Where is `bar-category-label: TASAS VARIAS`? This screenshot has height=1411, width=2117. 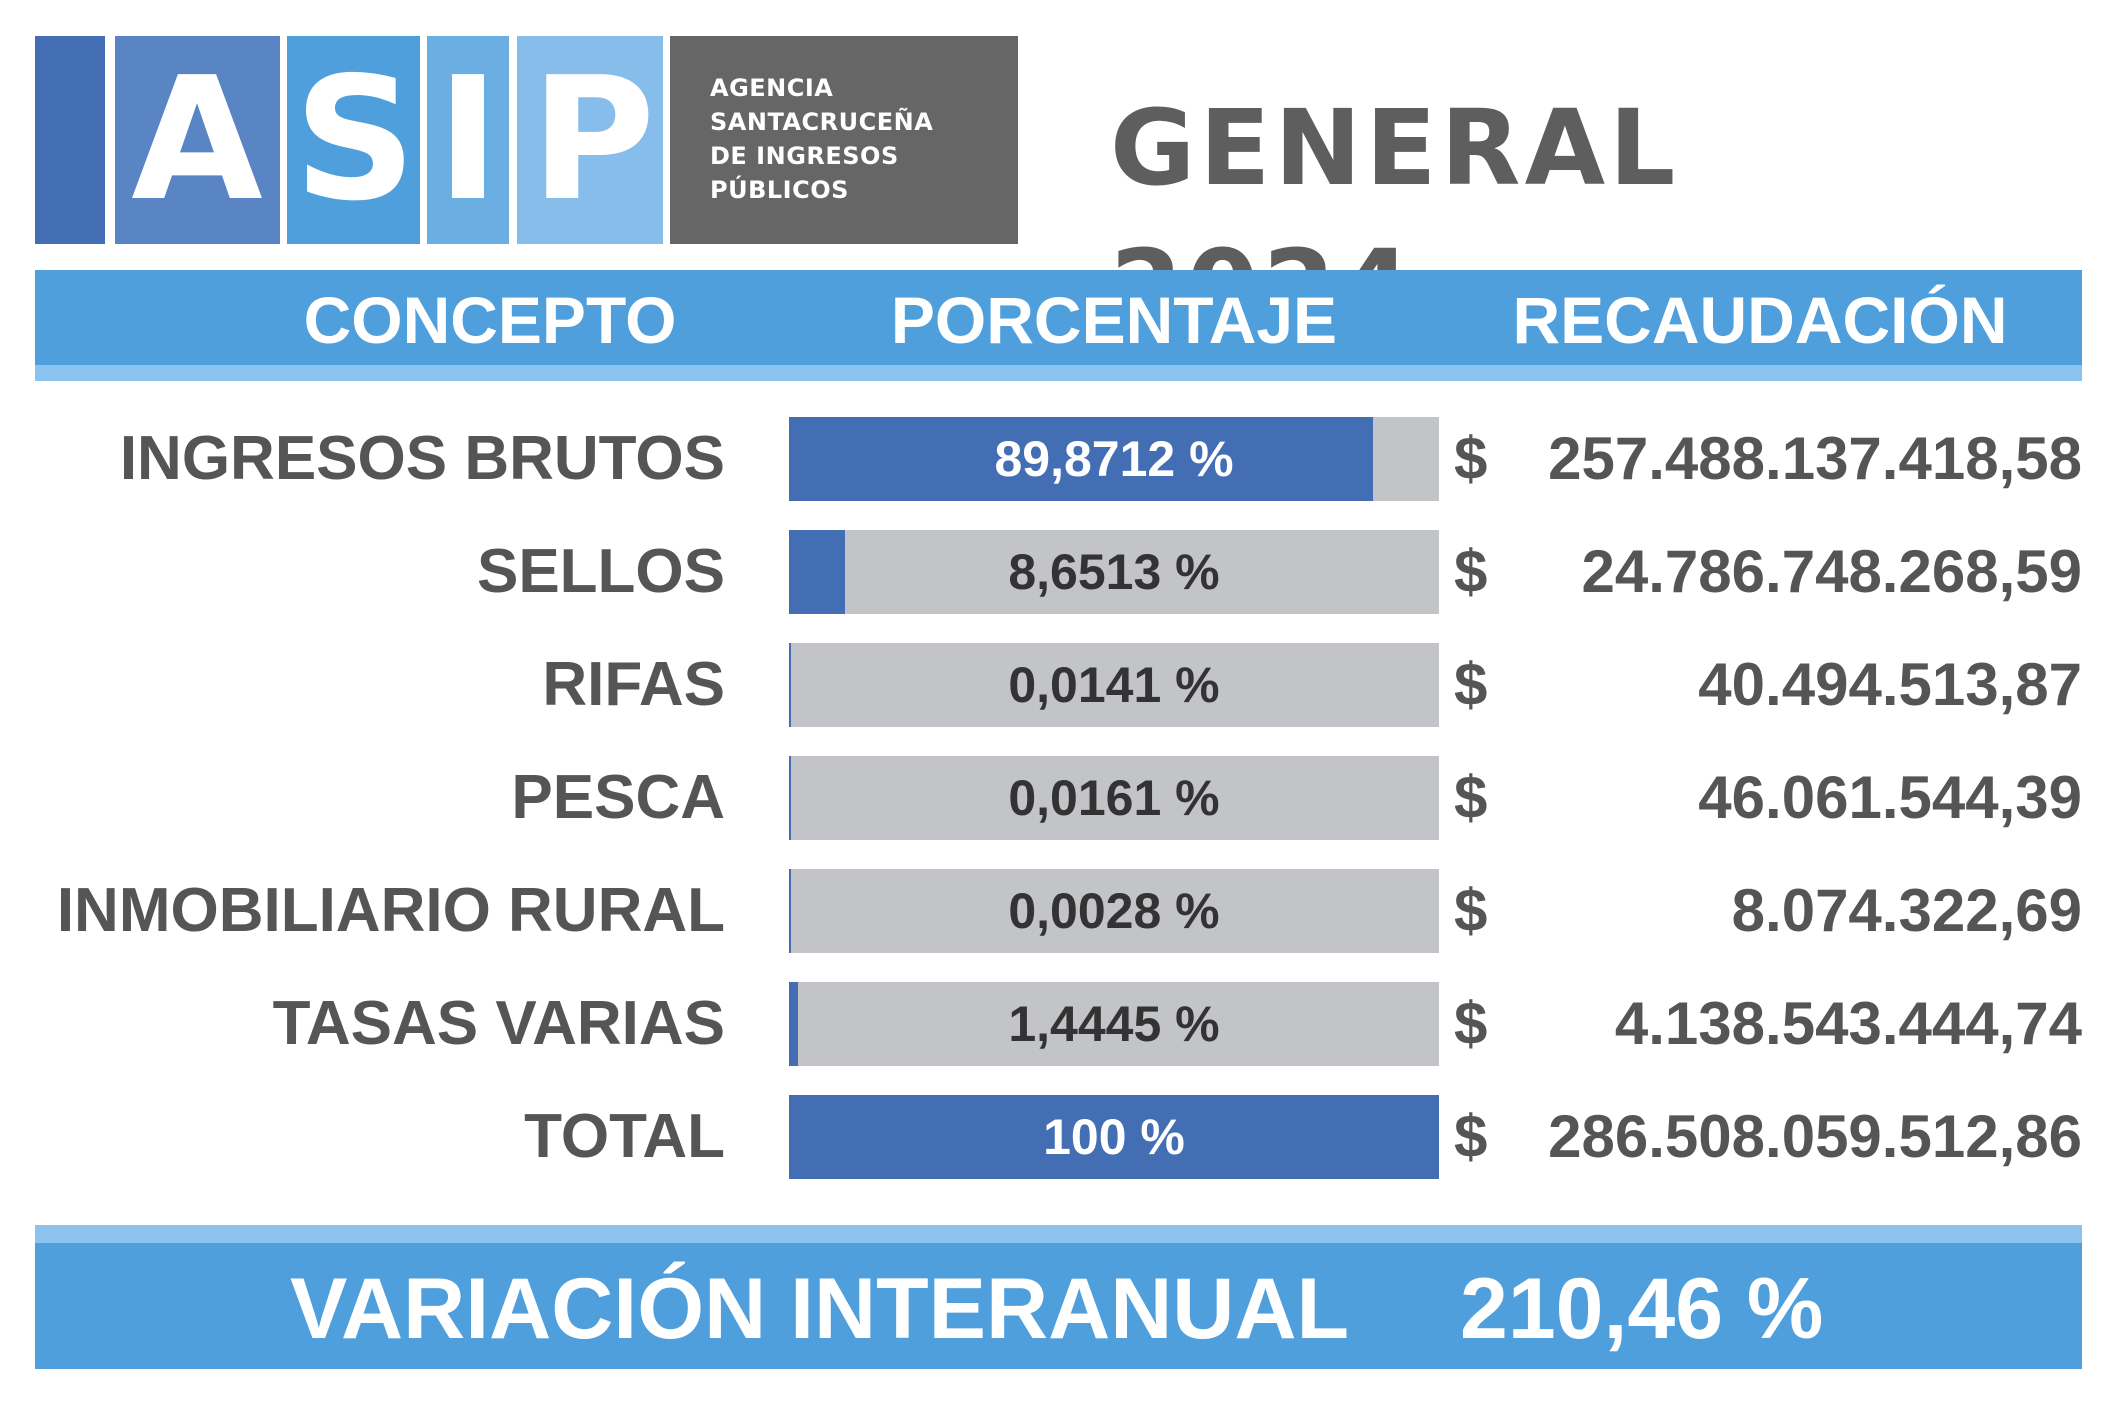 bar-category-label: TASAS VARIAS is located at coordinates (498, 1023).